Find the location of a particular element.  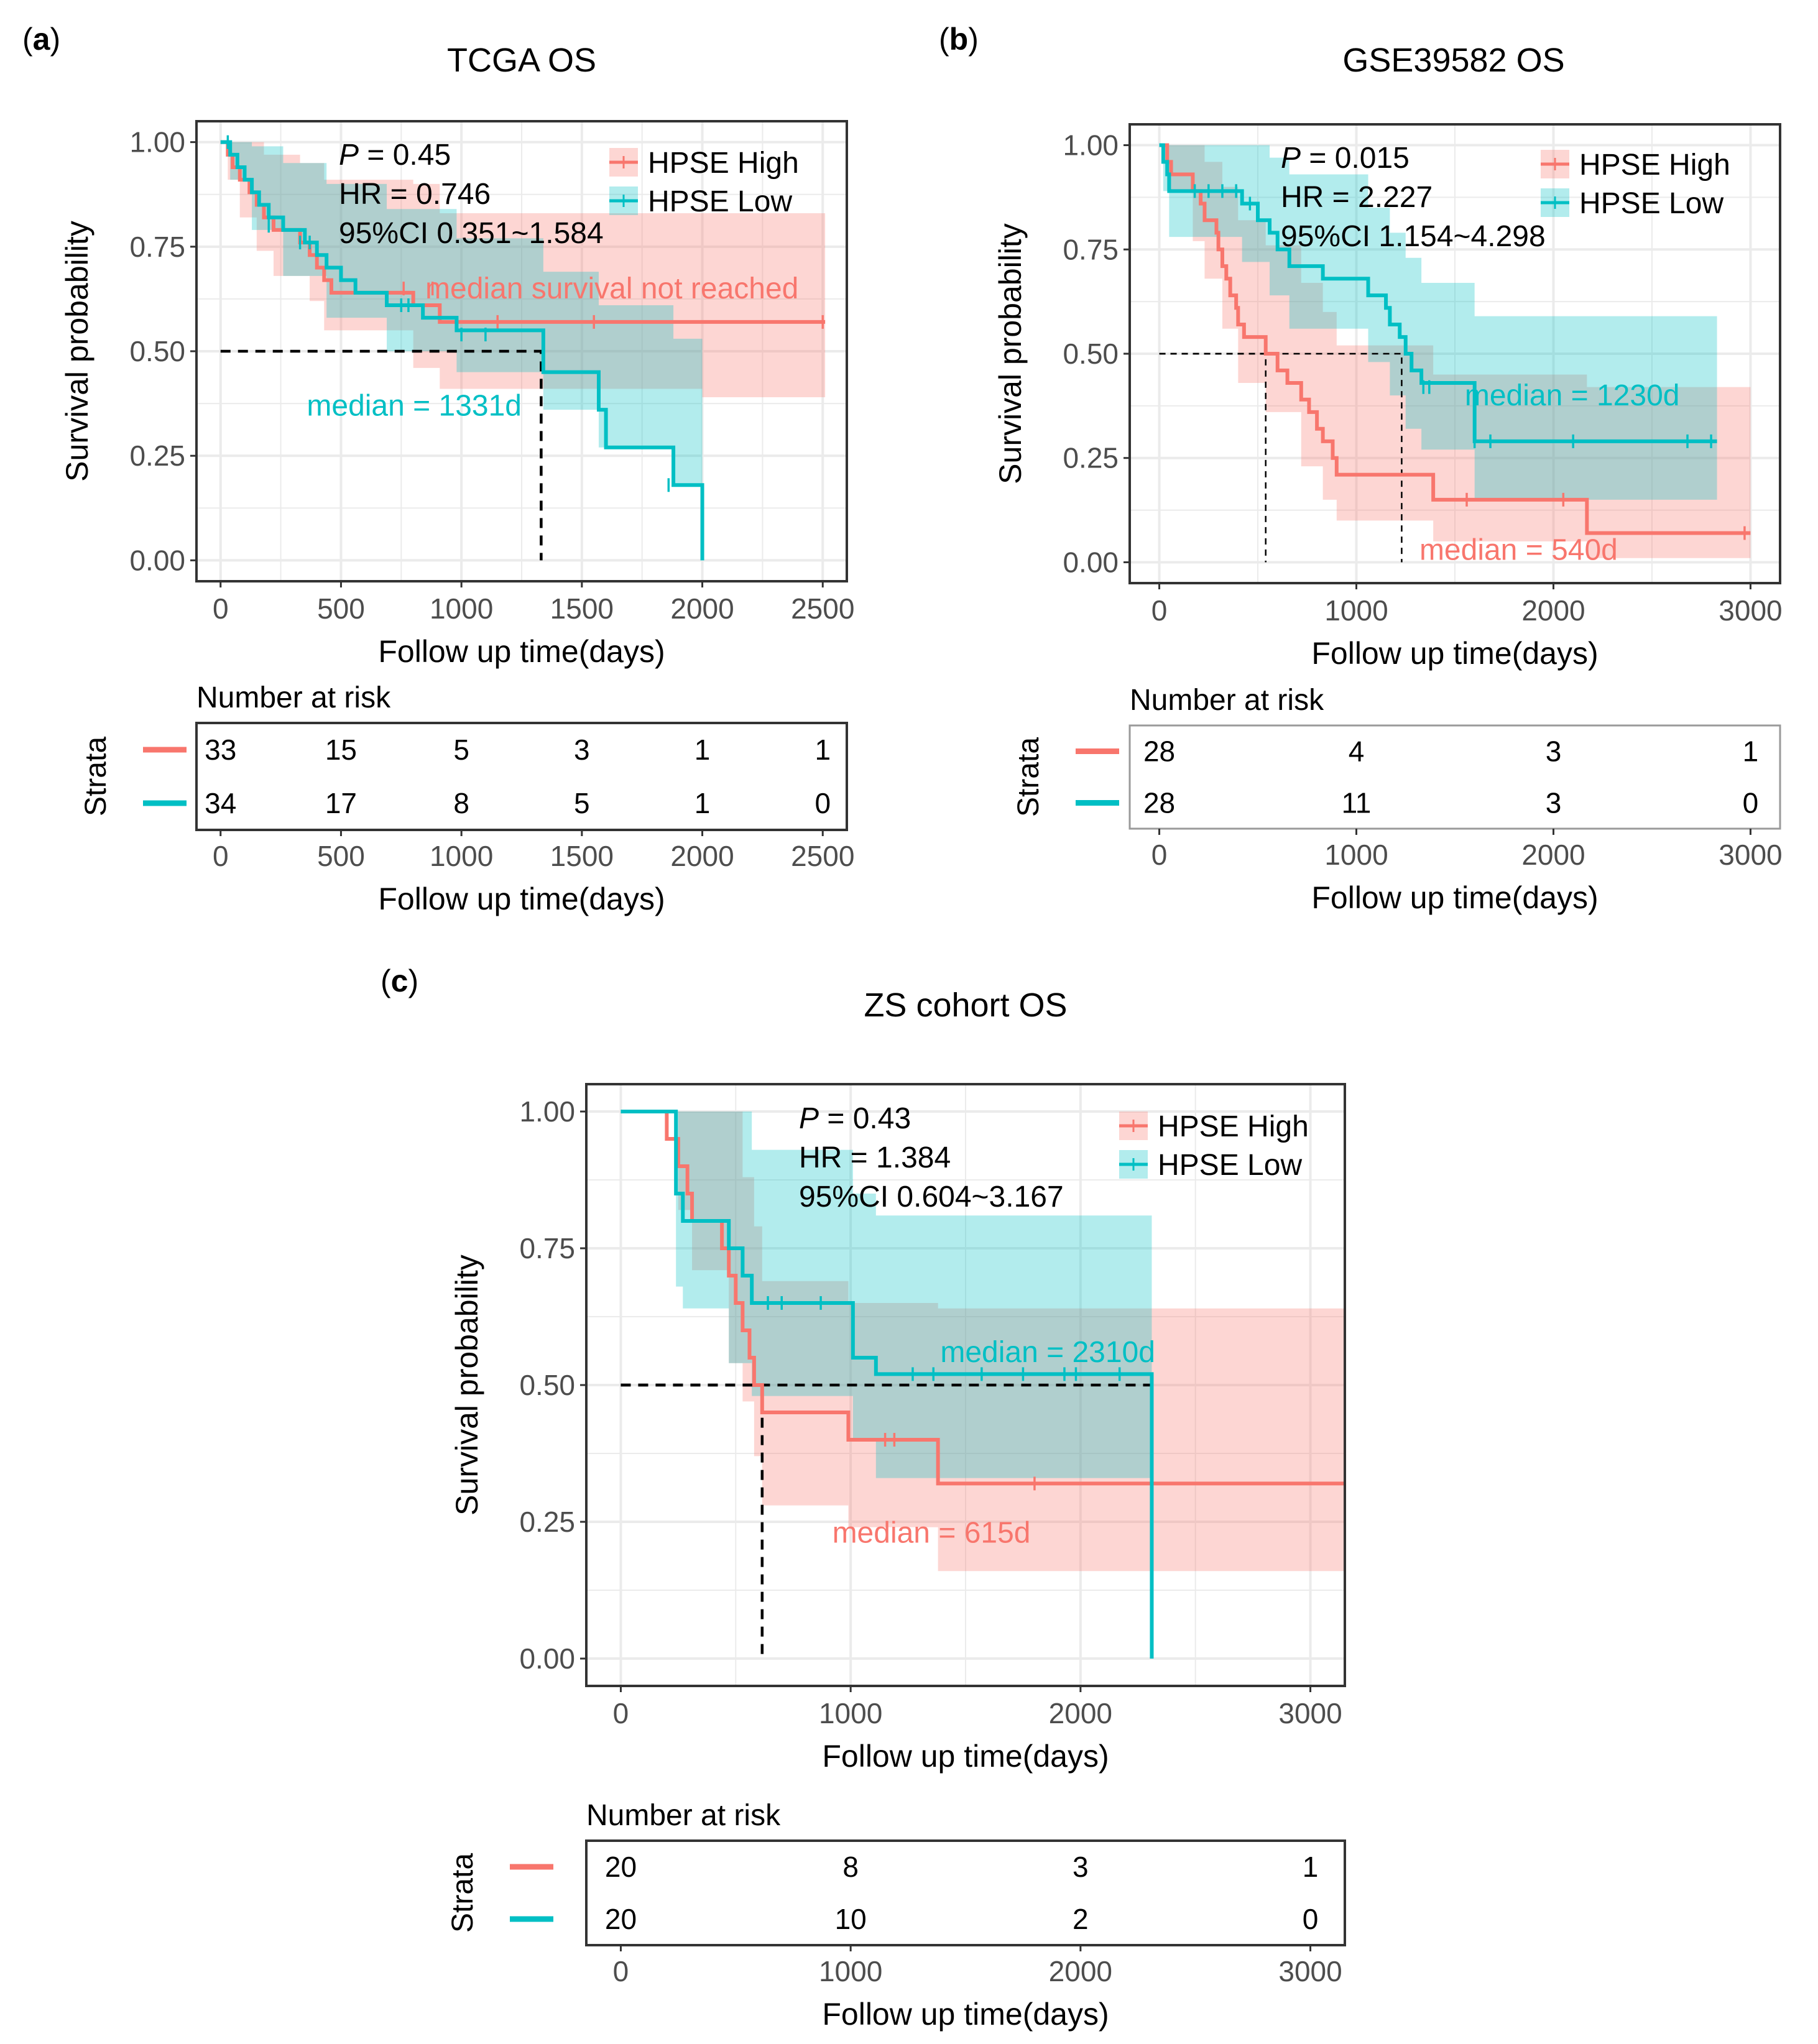

risk-count-high: 15 is located at coordinates (341, 750).